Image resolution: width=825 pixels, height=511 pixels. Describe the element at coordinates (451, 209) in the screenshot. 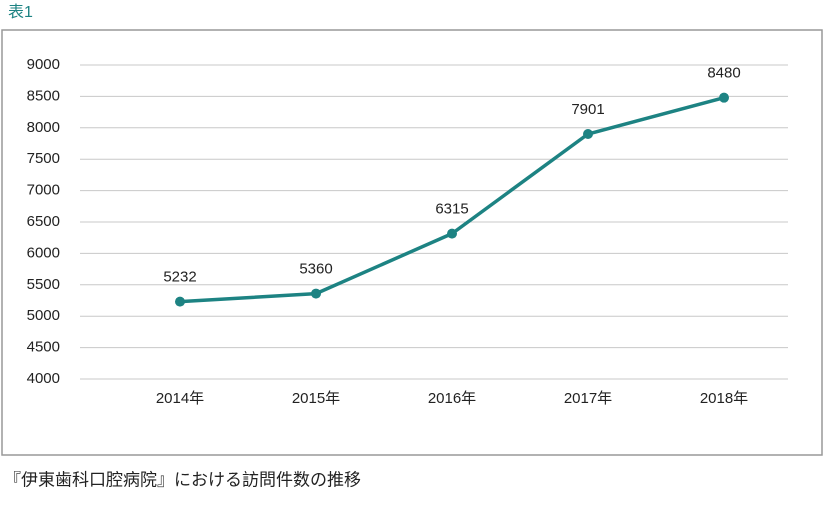

I see `data-label: 6315` at that location.